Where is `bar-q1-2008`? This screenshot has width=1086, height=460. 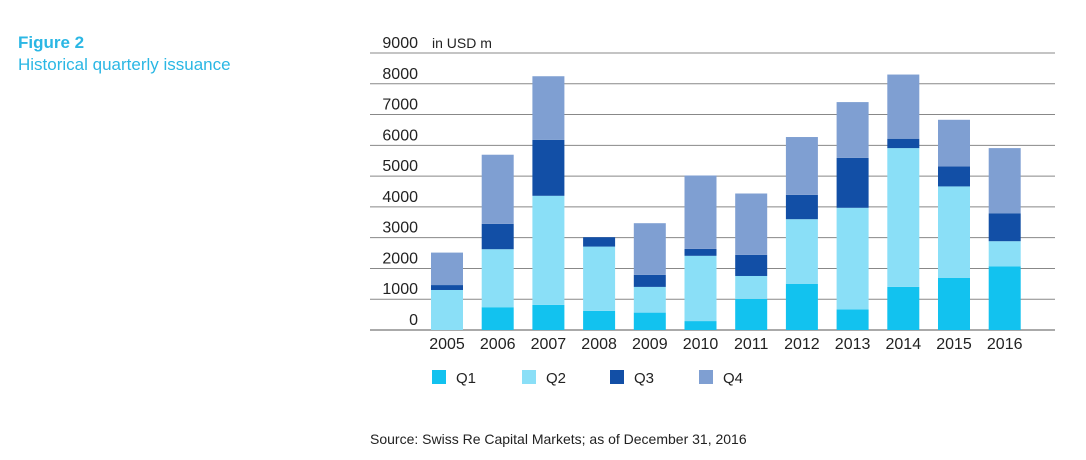 bar-q1-2008 is located at coordinates (599, 320).